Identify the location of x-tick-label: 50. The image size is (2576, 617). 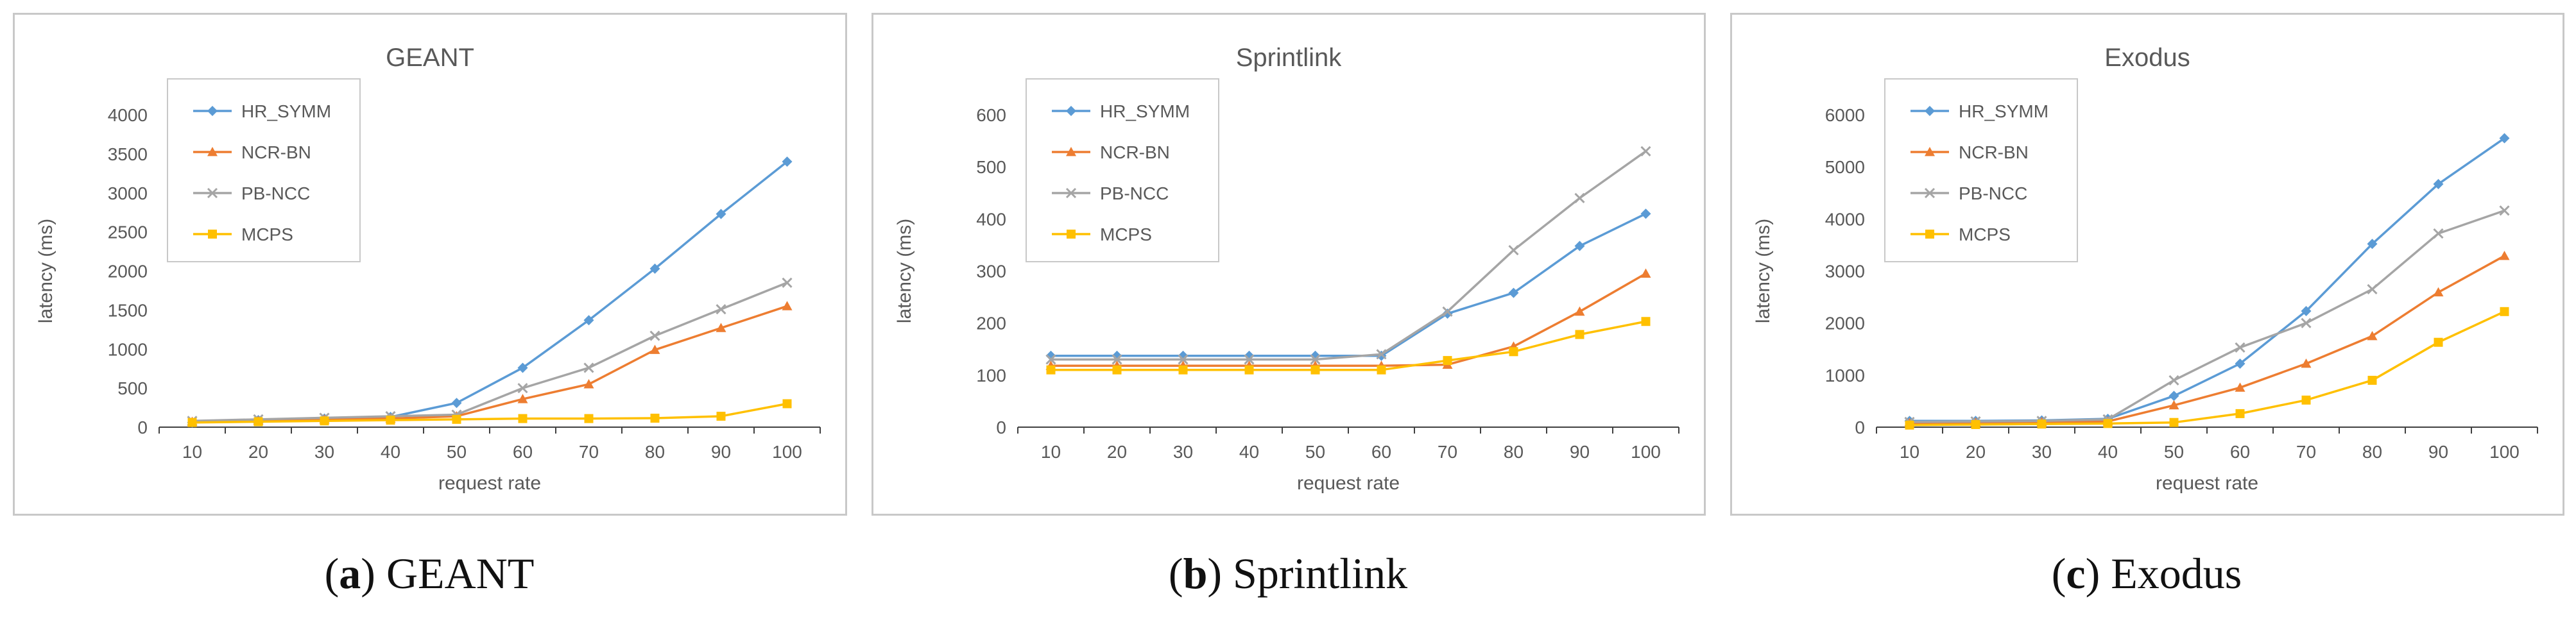
(457, 452).